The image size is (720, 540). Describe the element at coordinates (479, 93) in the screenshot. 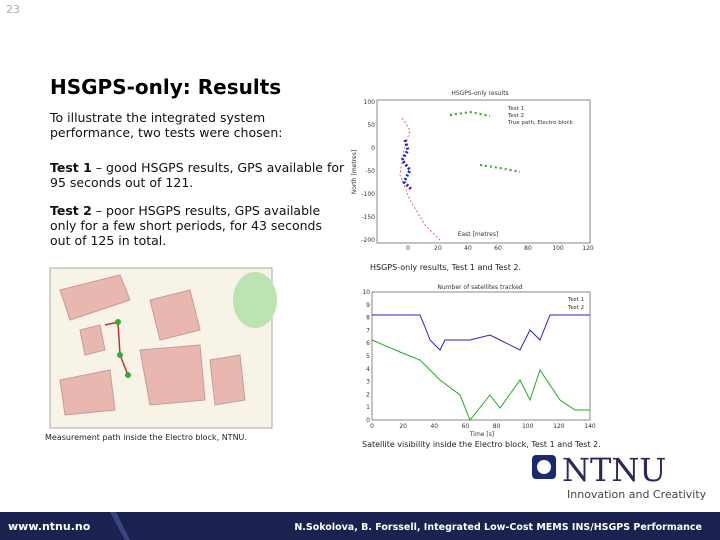

I see `plot1-title: HSGPS-only results` at that location.